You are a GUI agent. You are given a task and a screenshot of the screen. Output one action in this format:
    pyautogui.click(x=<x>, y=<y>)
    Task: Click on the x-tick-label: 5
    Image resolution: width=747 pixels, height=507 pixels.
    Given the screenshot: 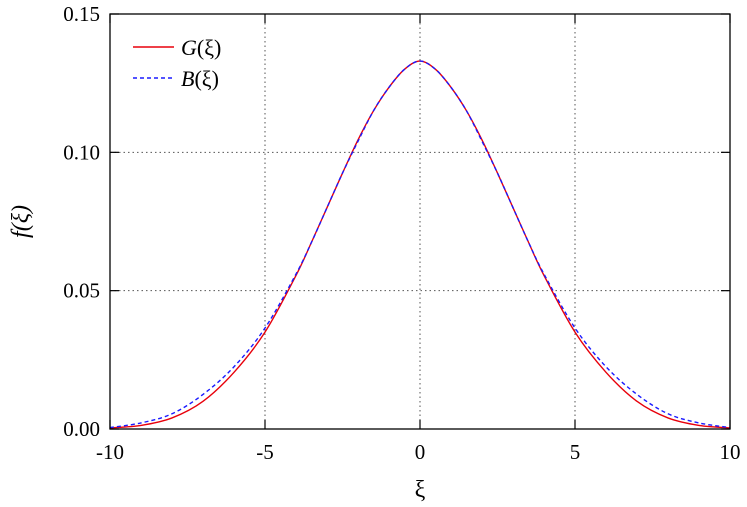 What is the action you would take?
    pyautogui.click(x=575, y=452)
    